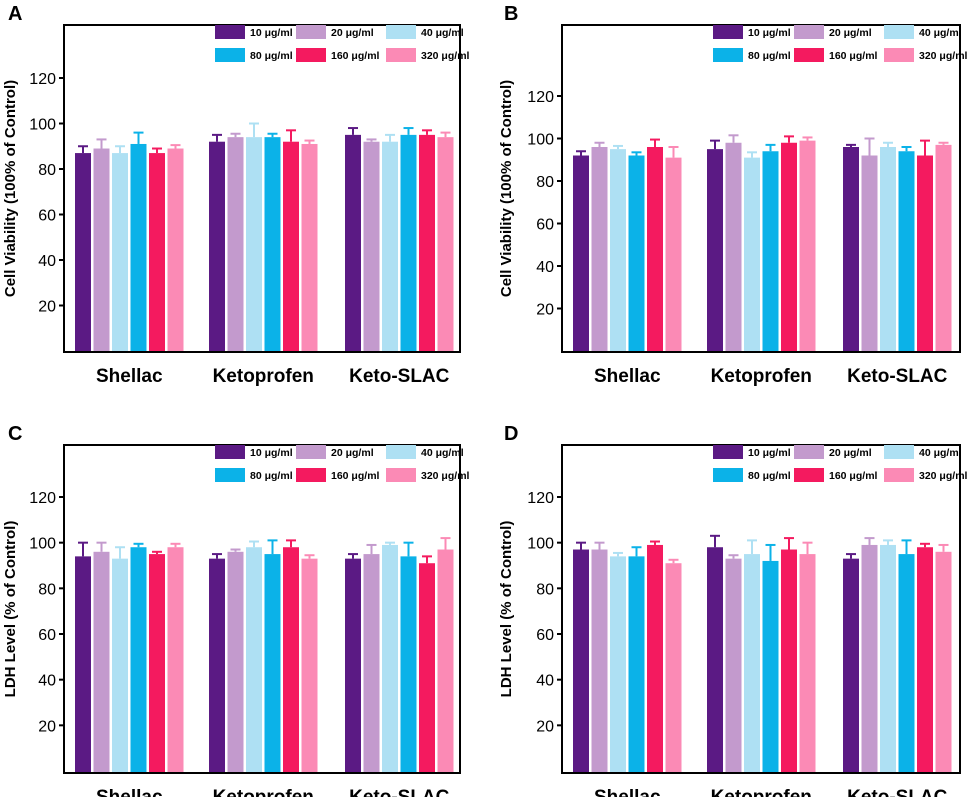 Image resolution: width=976 pixels, height=797 pixels. I want to click on y-axis-title: Cell Viability (100% of Control), so click(506, 188).